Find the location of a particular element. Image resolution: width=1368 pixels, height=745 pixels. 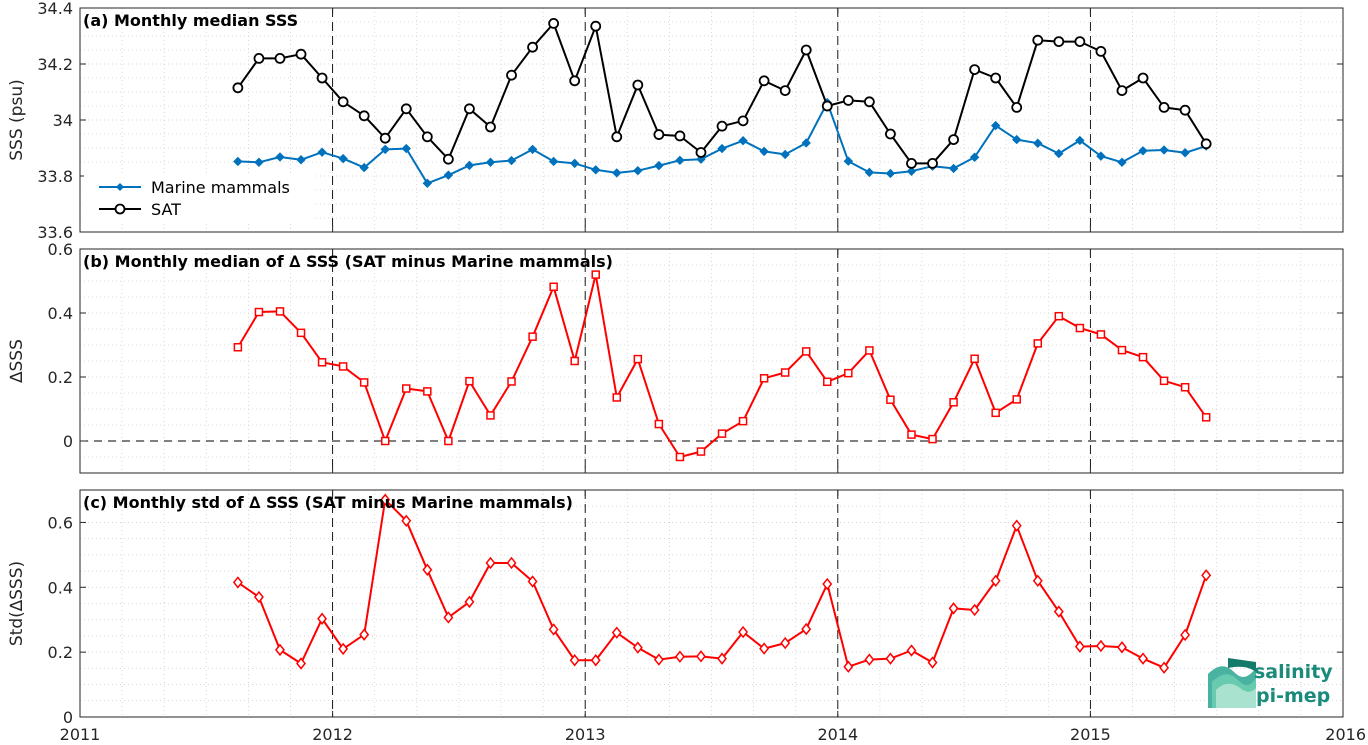

y-tick-label: 0.6 is located at coordinates (60, 249).